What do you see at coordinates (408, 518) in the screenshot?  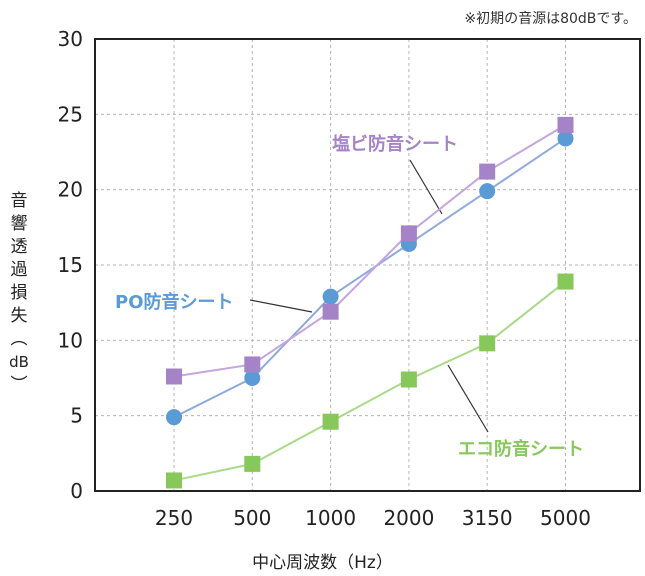 I see `x-tick-label: 2000` at bounding box center [408, 518].